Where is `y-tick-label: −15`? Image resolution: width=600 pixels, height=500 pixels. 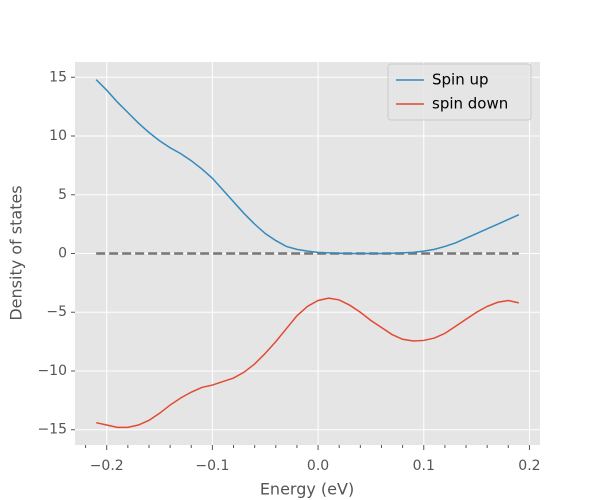 y-tick-label: −15 is located at coordinates (52, 430).